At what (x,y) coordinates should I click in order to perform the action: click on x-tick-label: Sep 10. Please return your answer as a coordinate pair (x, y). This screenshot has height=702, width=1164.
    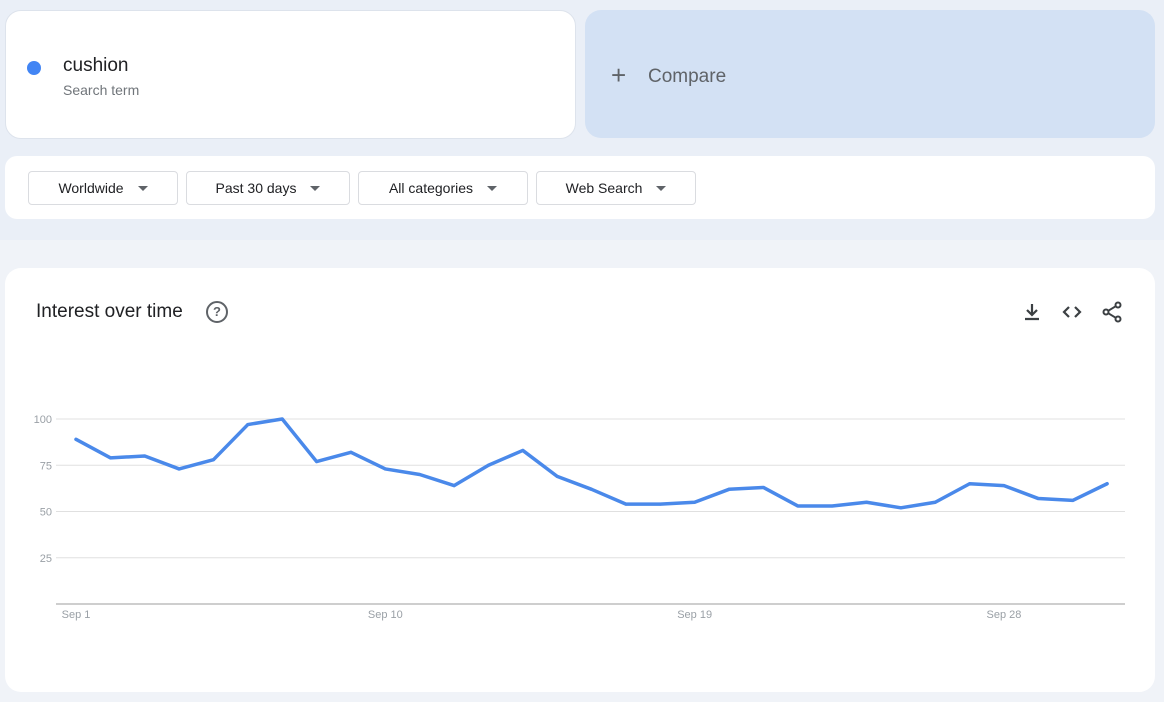
    Looking at the image, I should click on (385, 615).